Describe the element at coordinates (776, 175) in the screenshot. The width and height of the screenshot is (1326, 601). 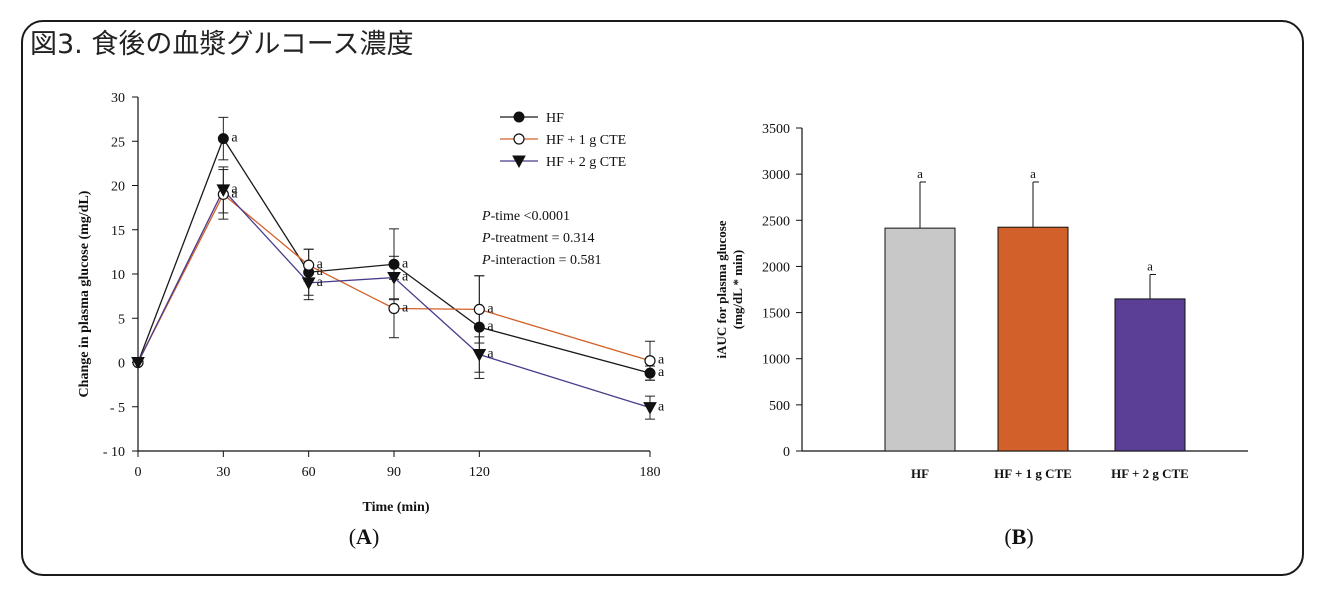
I see `y-tick-label-b: 3000` at that location.